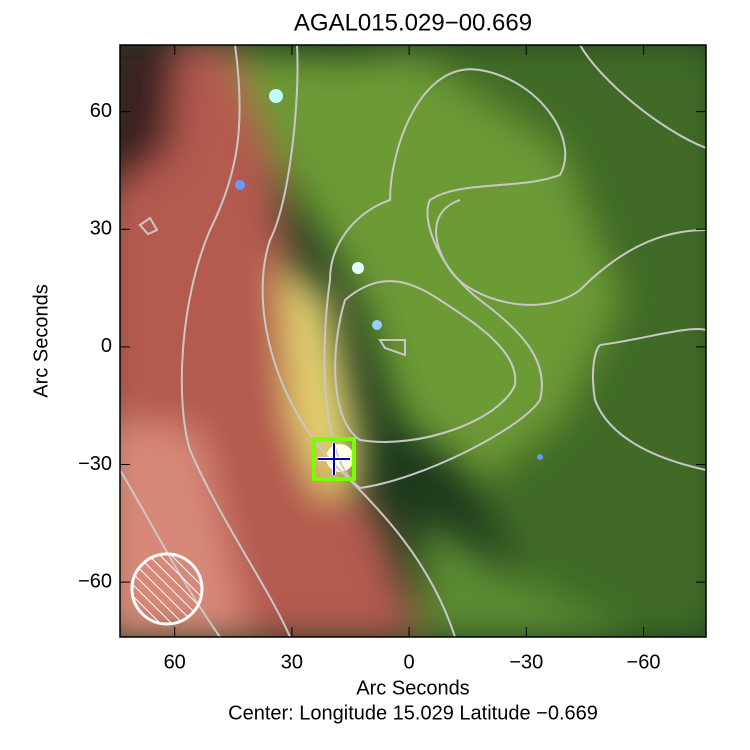  Describe the element at coordinates (167, 589) in the screenshot. I see `beam` at that location.